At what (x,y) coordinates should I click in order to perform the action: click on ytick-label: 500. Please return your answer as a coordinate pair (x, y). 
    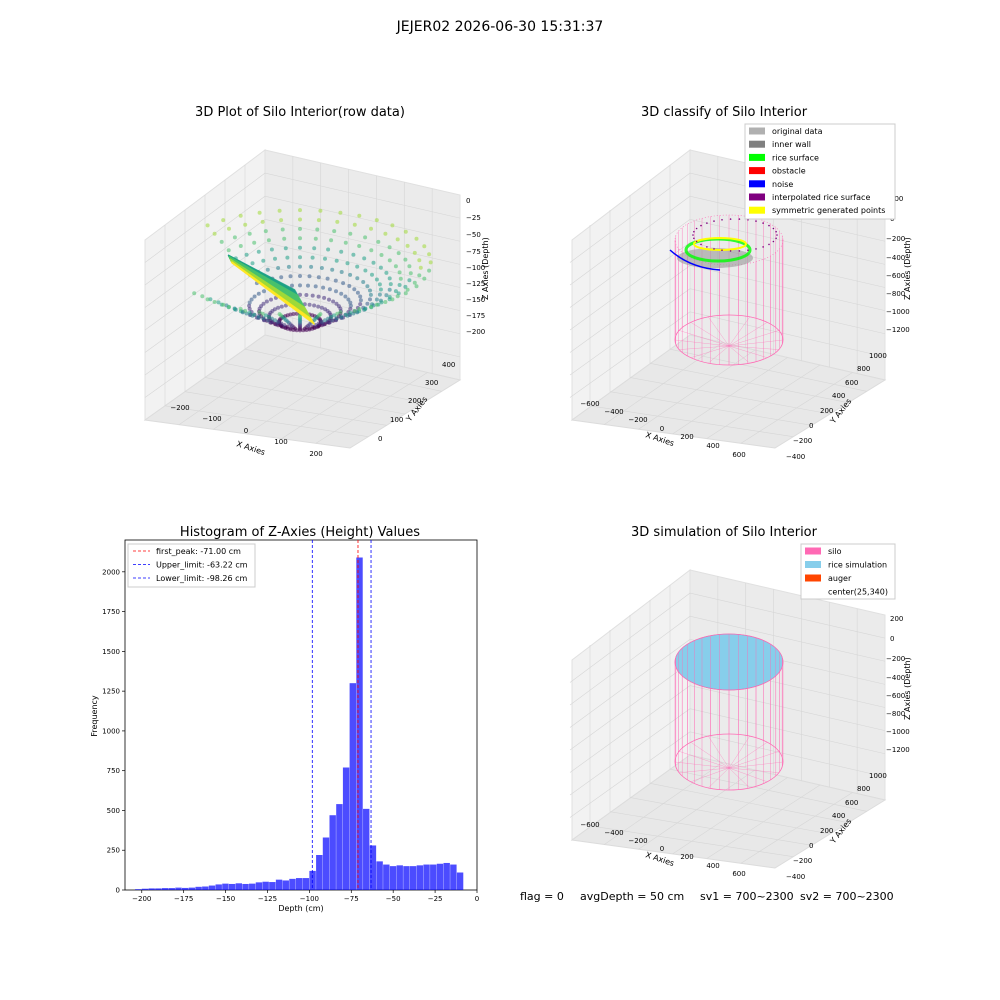
    Looking at the image, I should click on (113, 811).